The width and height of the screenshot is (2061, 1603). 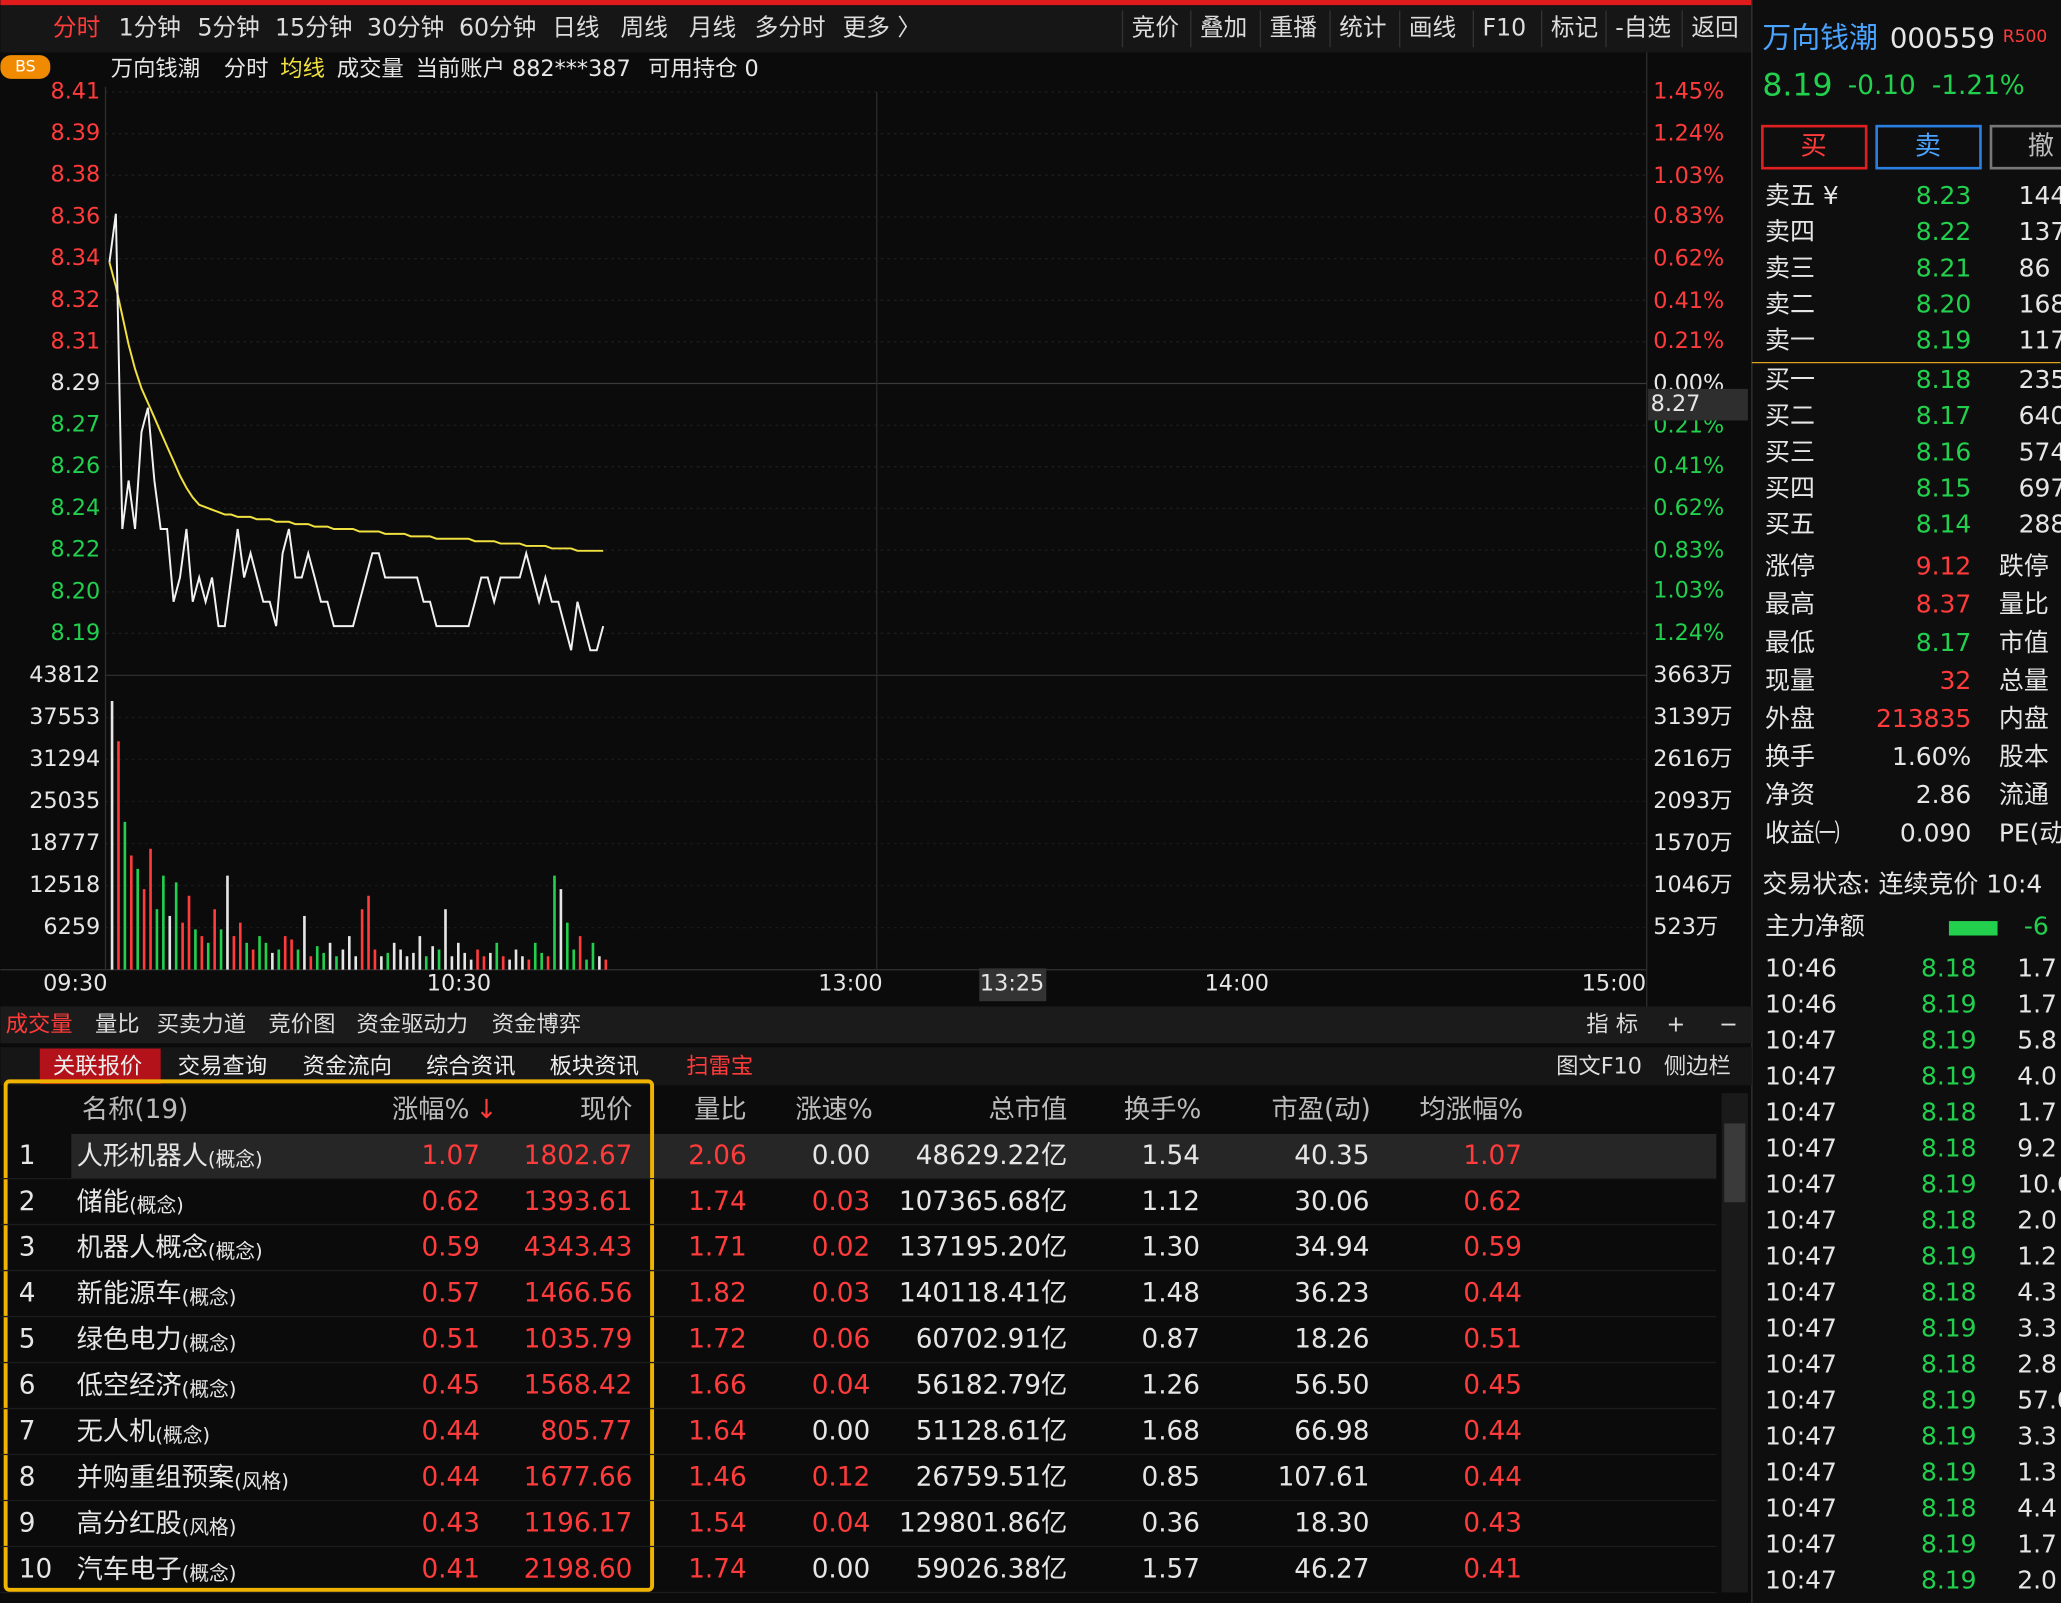 I want to click on row-rank: 9, so click(x=27, y=1524).